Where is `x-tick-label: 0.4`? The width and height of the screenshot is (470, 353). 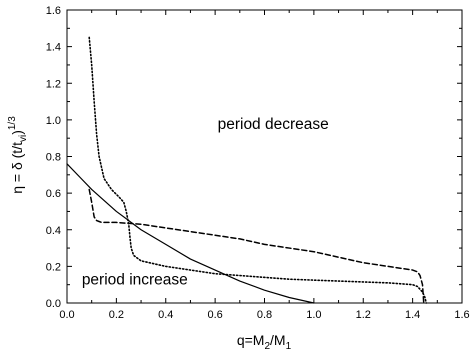 x-tick-label: 0.4 is located at coordinates (165, 315).